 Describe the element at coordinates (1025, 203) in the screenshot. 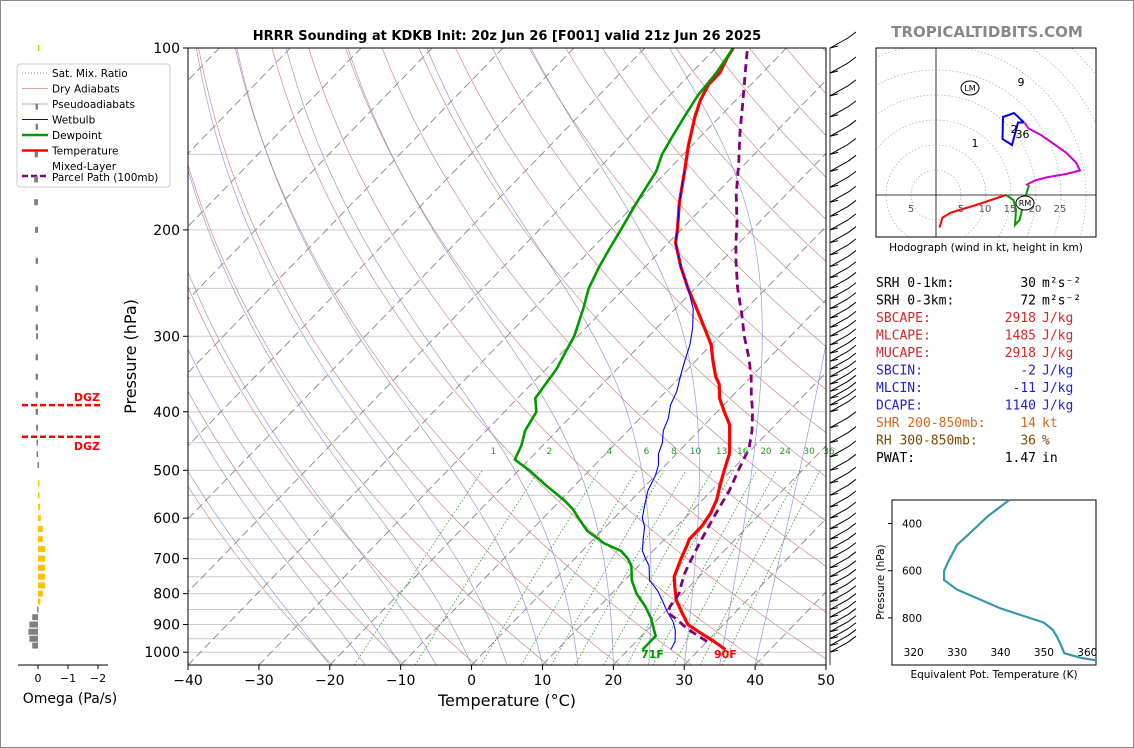

I see `hodo-marker-label: RM` at that location.